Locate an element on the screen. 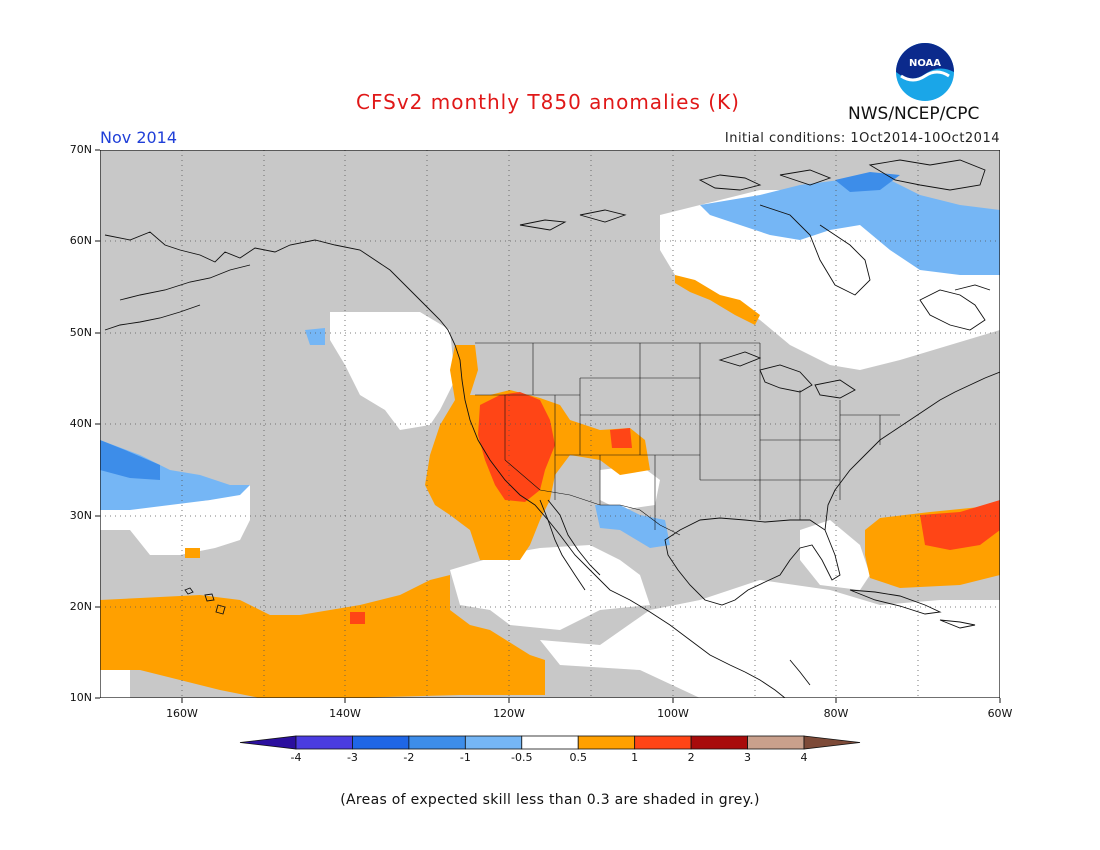  legend-tick-label: -4 is located at coordinates (296, 757).